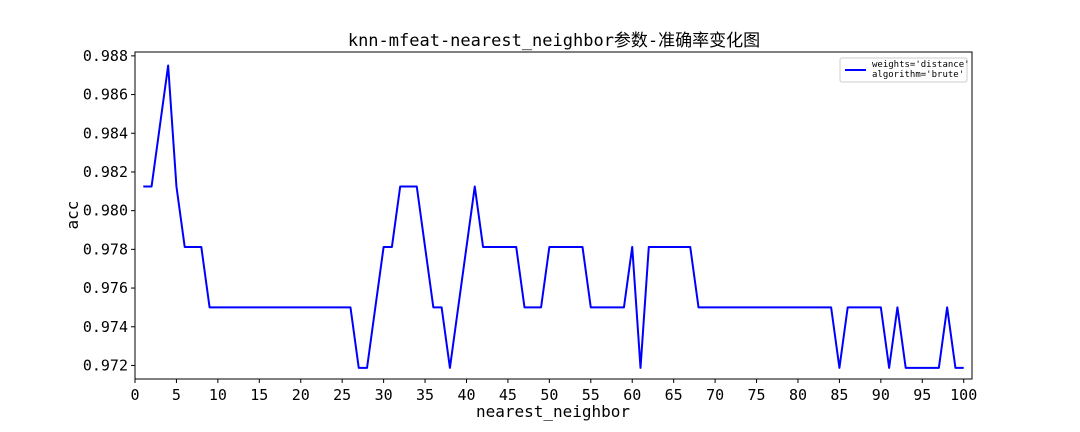  I want to click on y-tick-label: 0.978, so click(105, 249).